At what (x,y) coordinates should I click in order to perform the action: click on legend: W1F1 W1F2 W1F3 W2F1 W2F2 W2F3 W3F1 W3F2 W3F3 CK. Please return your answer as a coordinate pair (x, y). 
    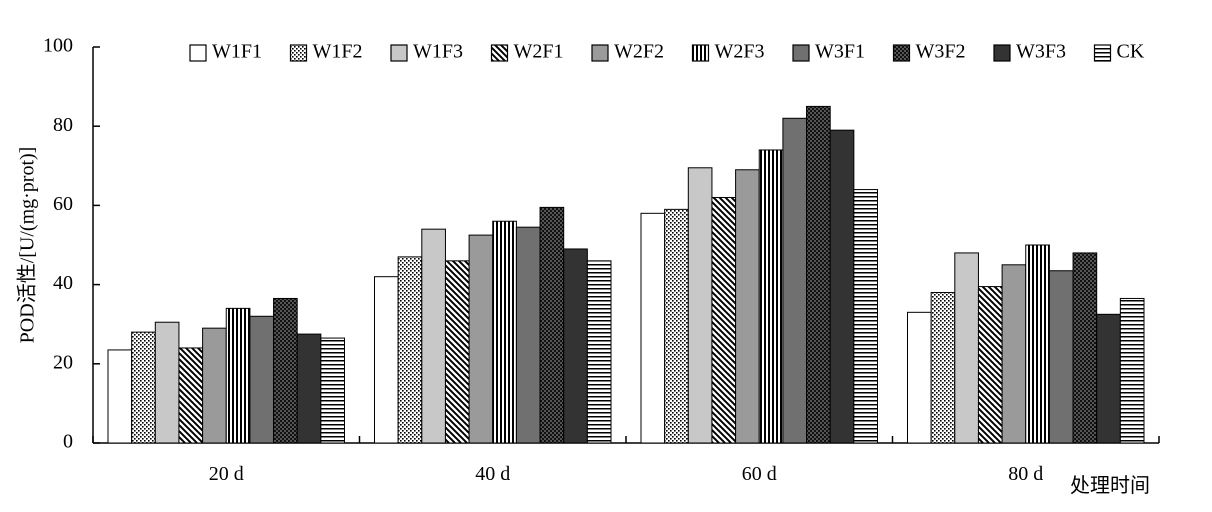
    Looking at the image, I should click on (667, 52).